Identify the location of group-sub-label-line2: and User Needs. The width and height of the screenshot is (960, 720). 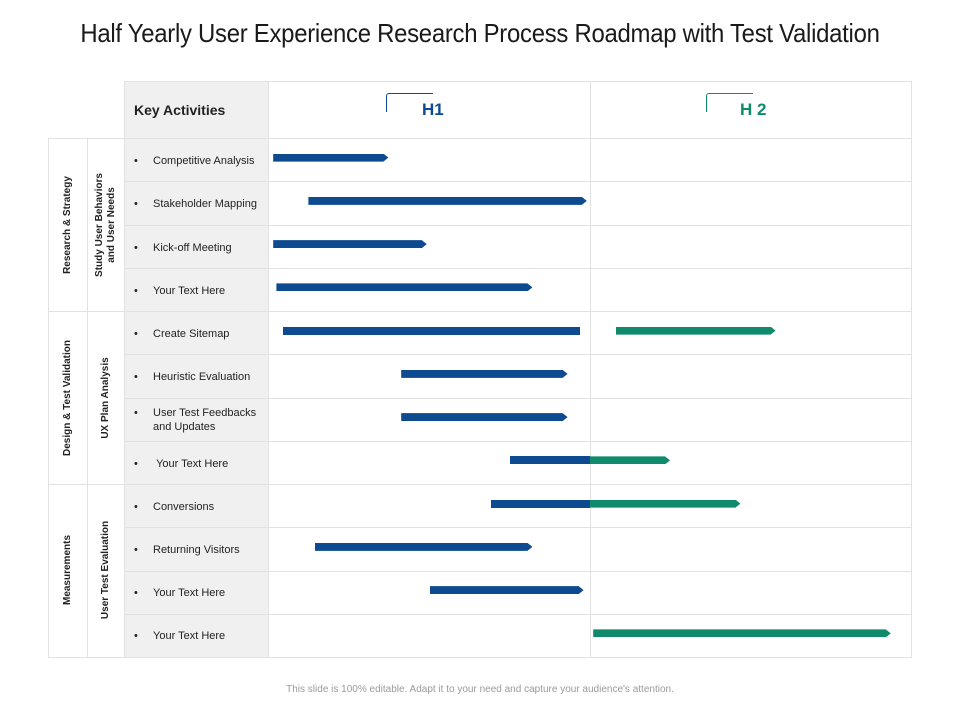
(111, 225).